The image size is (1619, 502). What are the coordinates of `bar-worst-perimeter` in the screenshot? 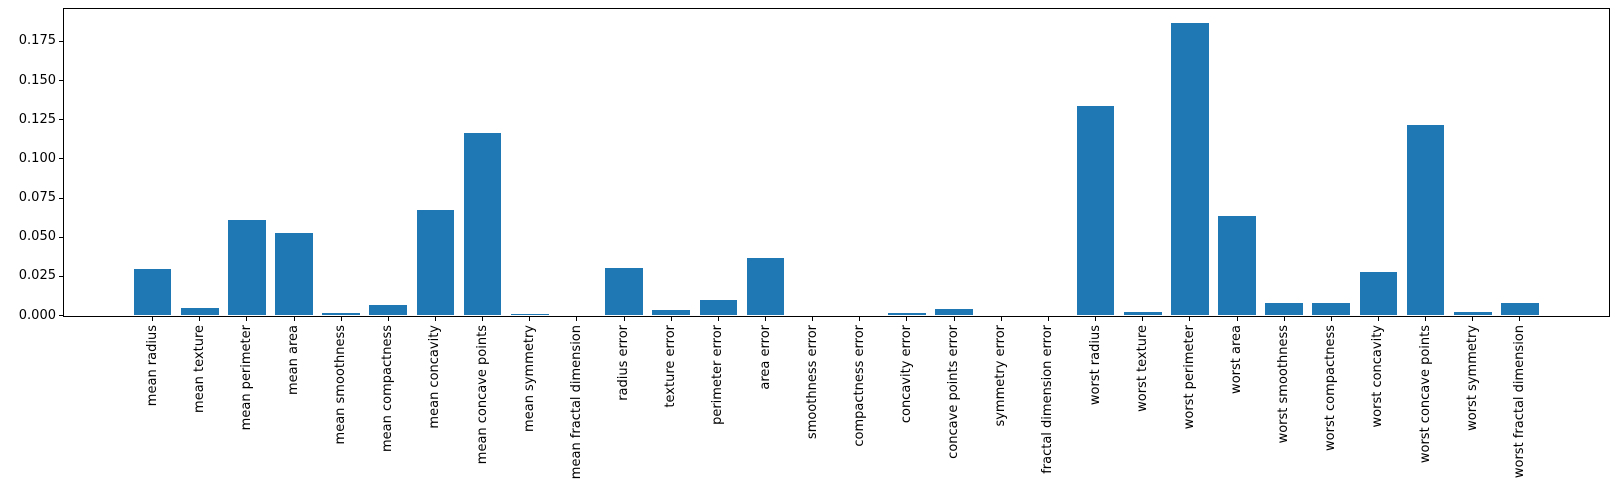 It's located at (1189, 169).